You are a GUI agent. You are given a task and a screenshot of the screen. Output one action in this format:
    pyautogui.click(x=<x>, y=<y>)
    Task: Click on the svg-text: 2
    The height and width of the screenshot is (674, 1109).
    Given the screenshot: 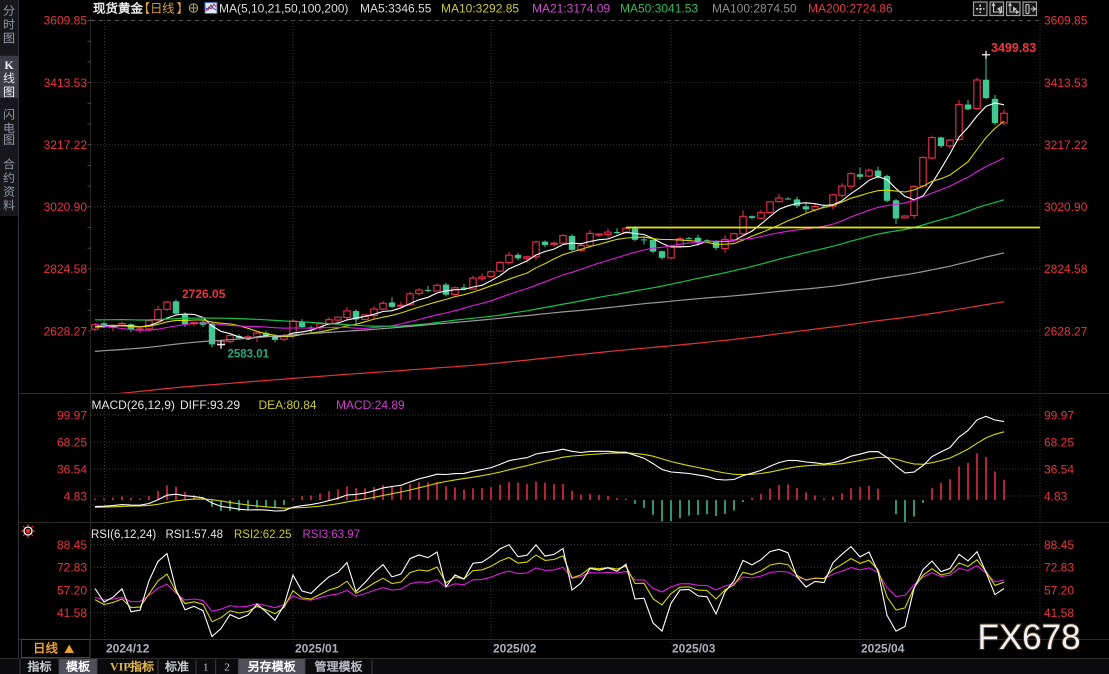 What is the action you would take?
    pyautogui.click(x=227, y=668)
    